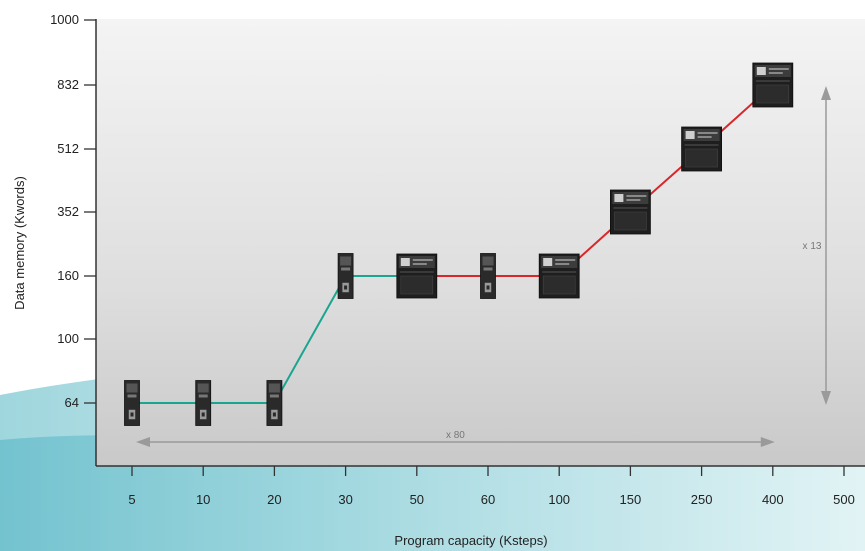  What do you see at coordinates (826, 93) in the screenshot?
I see `up-arrowhead` at bounding box center [826, 93].